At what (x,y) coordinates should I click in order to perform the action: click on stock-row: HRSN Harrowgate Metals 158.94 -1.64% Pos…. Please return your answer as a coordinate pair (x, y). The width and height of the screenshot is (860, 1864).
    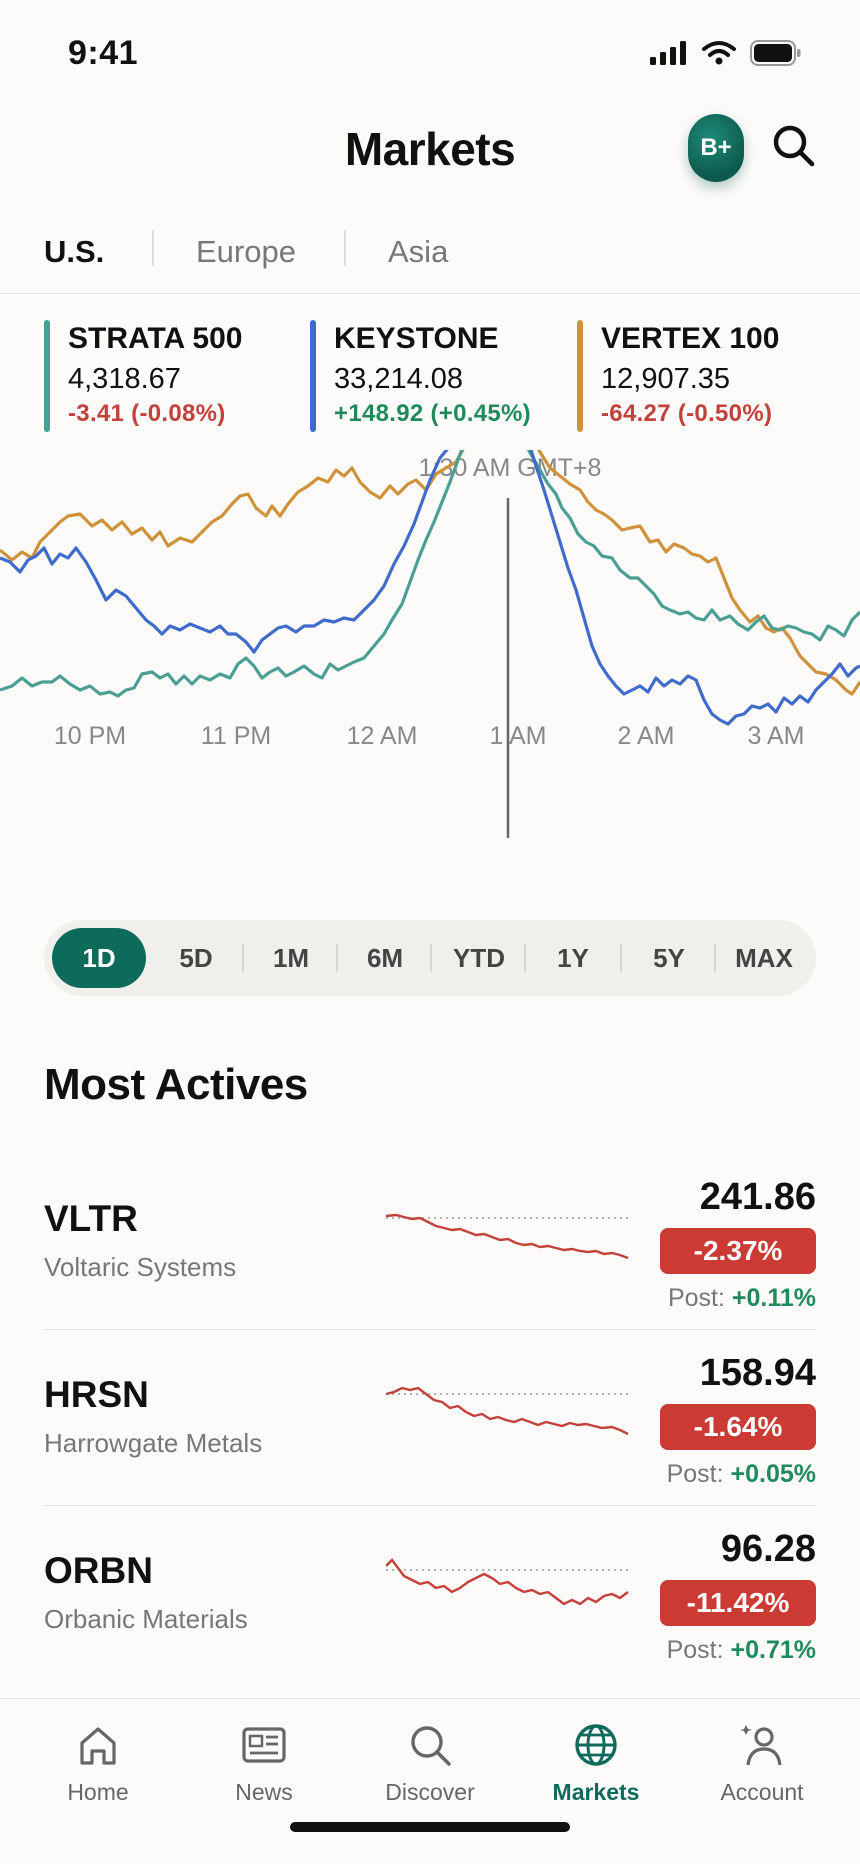
    Looking at the image, I should click on (430, 1418).